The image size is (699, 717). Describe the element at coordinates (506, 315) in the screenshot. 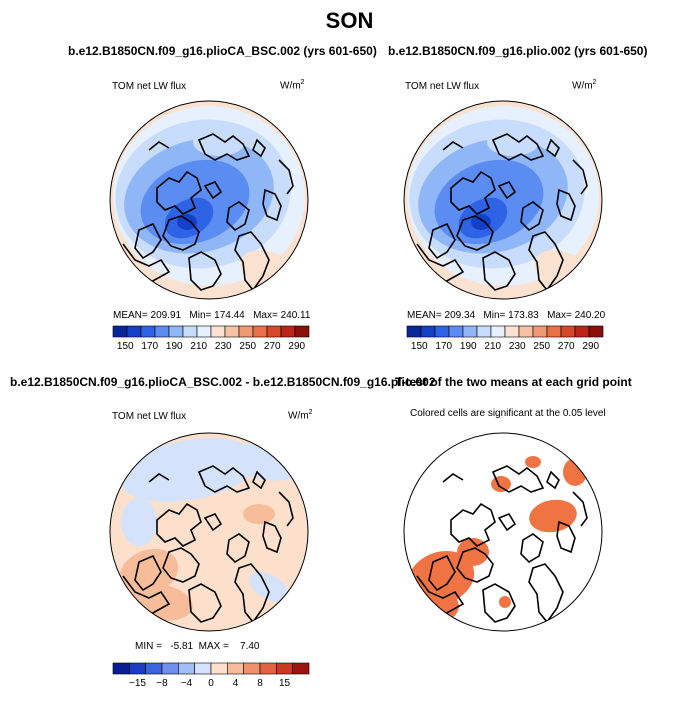

I see `panel-2-stats: MEAN= 209.34 Min= 173.83 Max= 240.20` at that location.